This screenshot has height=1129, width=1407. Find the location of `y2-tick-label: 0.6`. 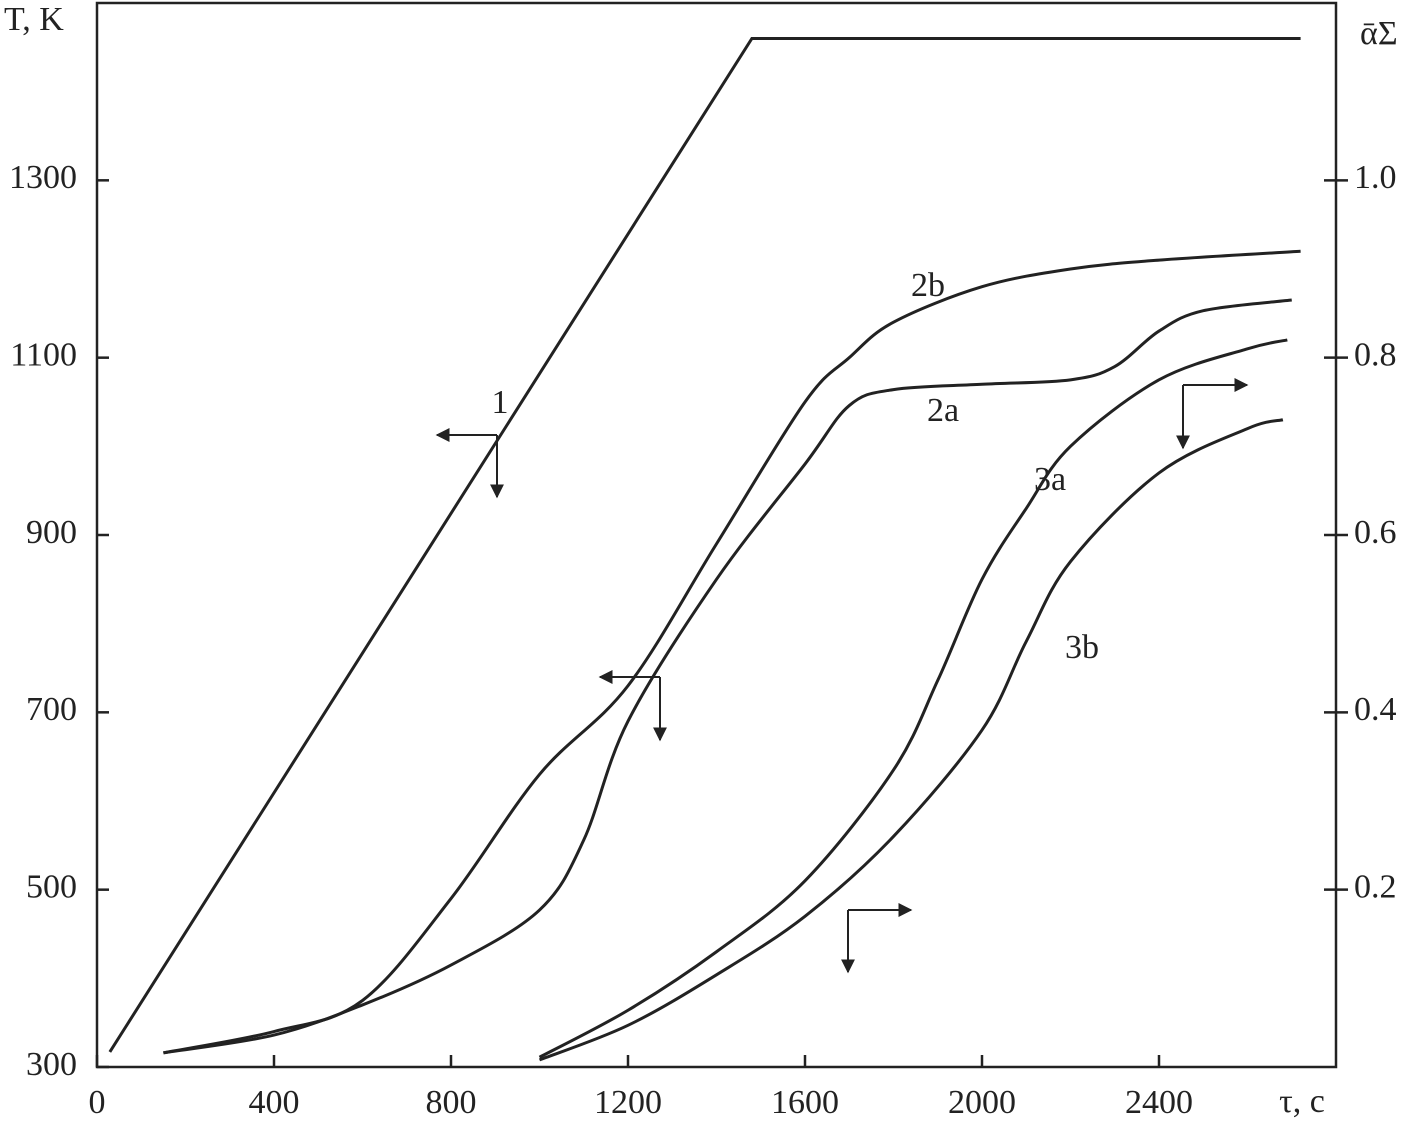

y2-tick-label: 0.6 is located at coordinates (1375, 532).